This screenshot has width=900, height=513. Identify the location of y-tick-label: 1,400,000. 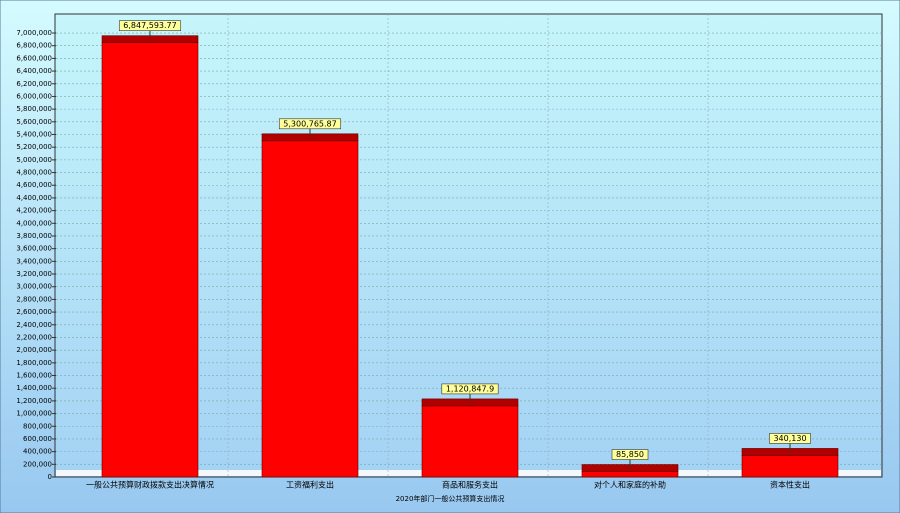
(34, 388).